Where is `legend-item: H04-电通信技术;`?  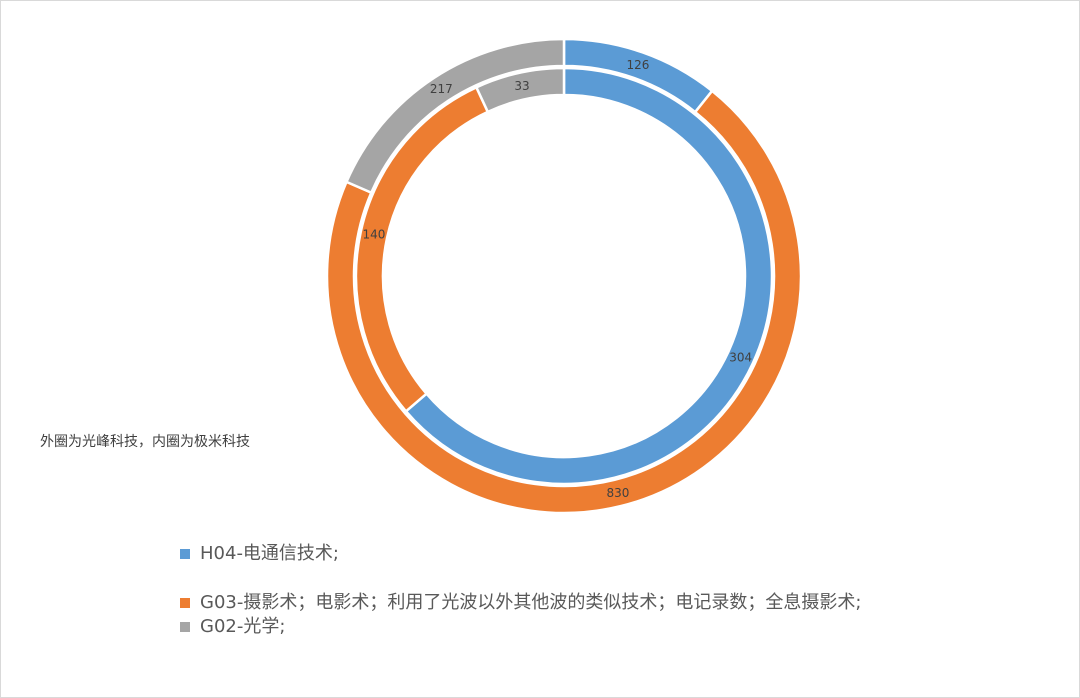
legend-item: H04-电通信技术; is located at coordinates (550, 554).